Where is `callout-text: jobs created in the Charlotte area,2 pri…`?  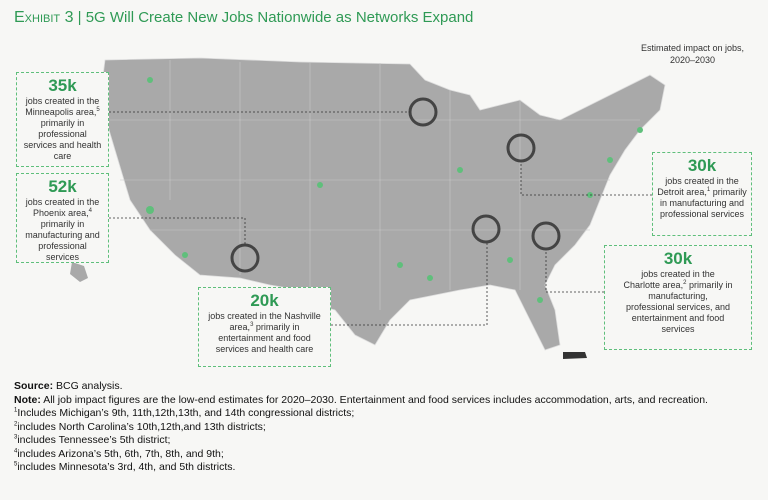 callout-text: jobs created in the Charlotte area,2 pri… is located at coordinates (678, 302).